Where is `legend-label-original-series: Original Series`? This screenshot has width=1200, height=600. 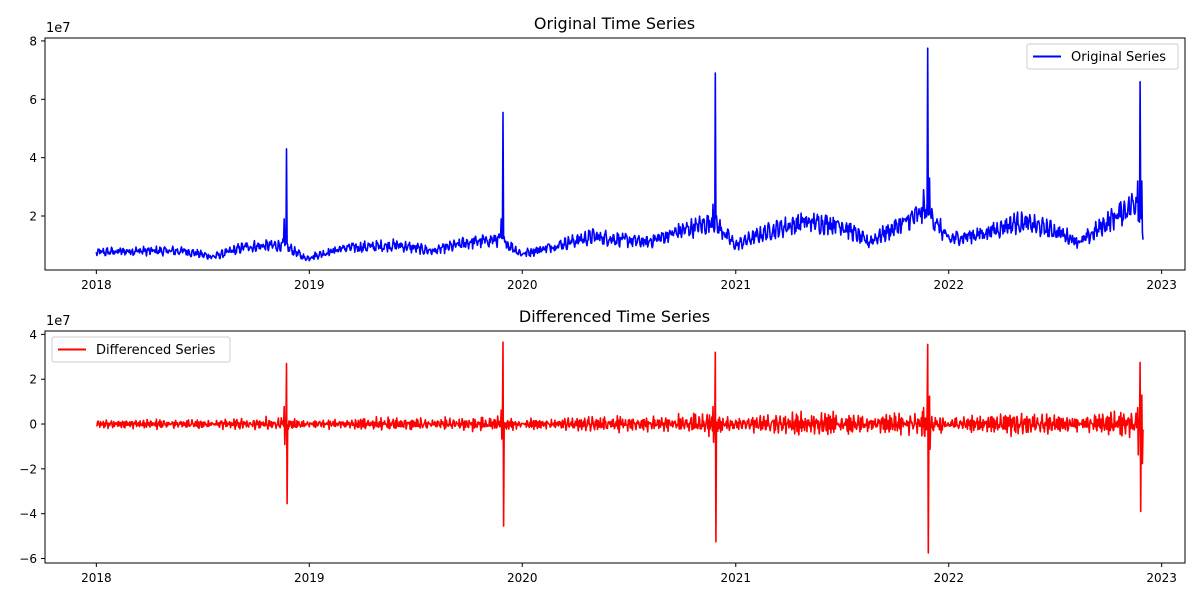
legend-label-original-series: Original Series is located at coordinates (1118, 57).